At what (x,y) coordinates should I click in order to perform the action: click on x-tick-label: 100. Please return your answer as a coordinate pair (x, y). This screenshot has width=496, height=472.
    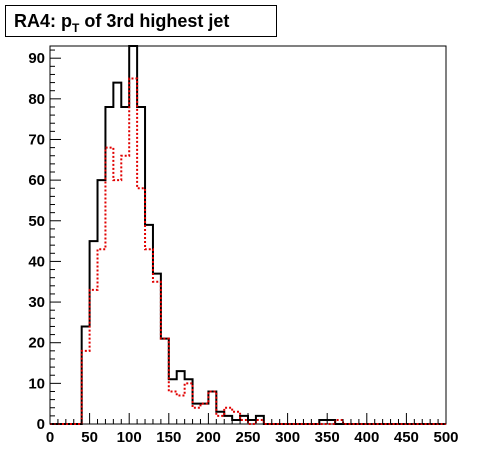
    Looking at the image, I should click on (129, 437).